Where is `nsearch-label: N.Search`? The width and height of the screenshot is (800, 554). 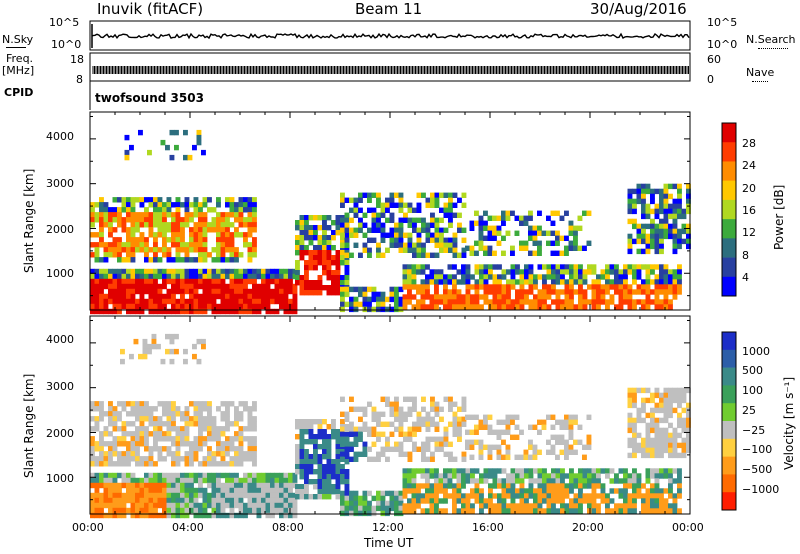
nsearch-label: N.Search is located at coordinates (771, 39).